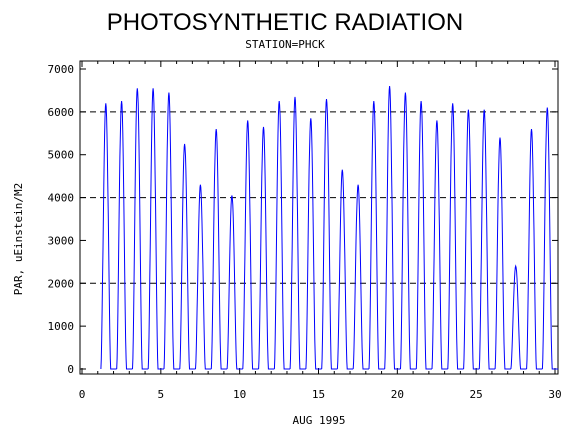 This screenshot has height=430, width=570. Describe the element at coordinates (239, 394) in the screenshot. I see `x-tick-label: 10` at that location.